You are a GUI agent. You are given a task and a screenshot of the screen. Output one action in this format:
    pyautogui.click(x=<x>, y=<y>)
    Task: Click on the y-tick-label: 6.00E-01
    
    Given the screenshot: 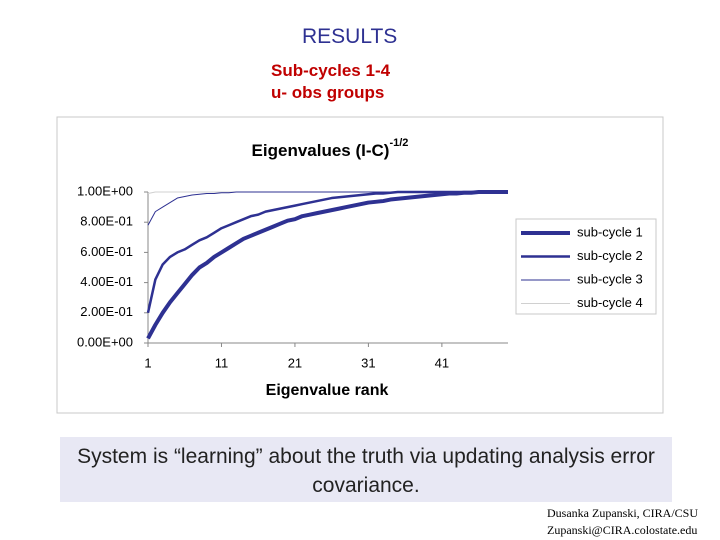 What is the action you would take?
    pyautogui.click(x=106, y=251)
    